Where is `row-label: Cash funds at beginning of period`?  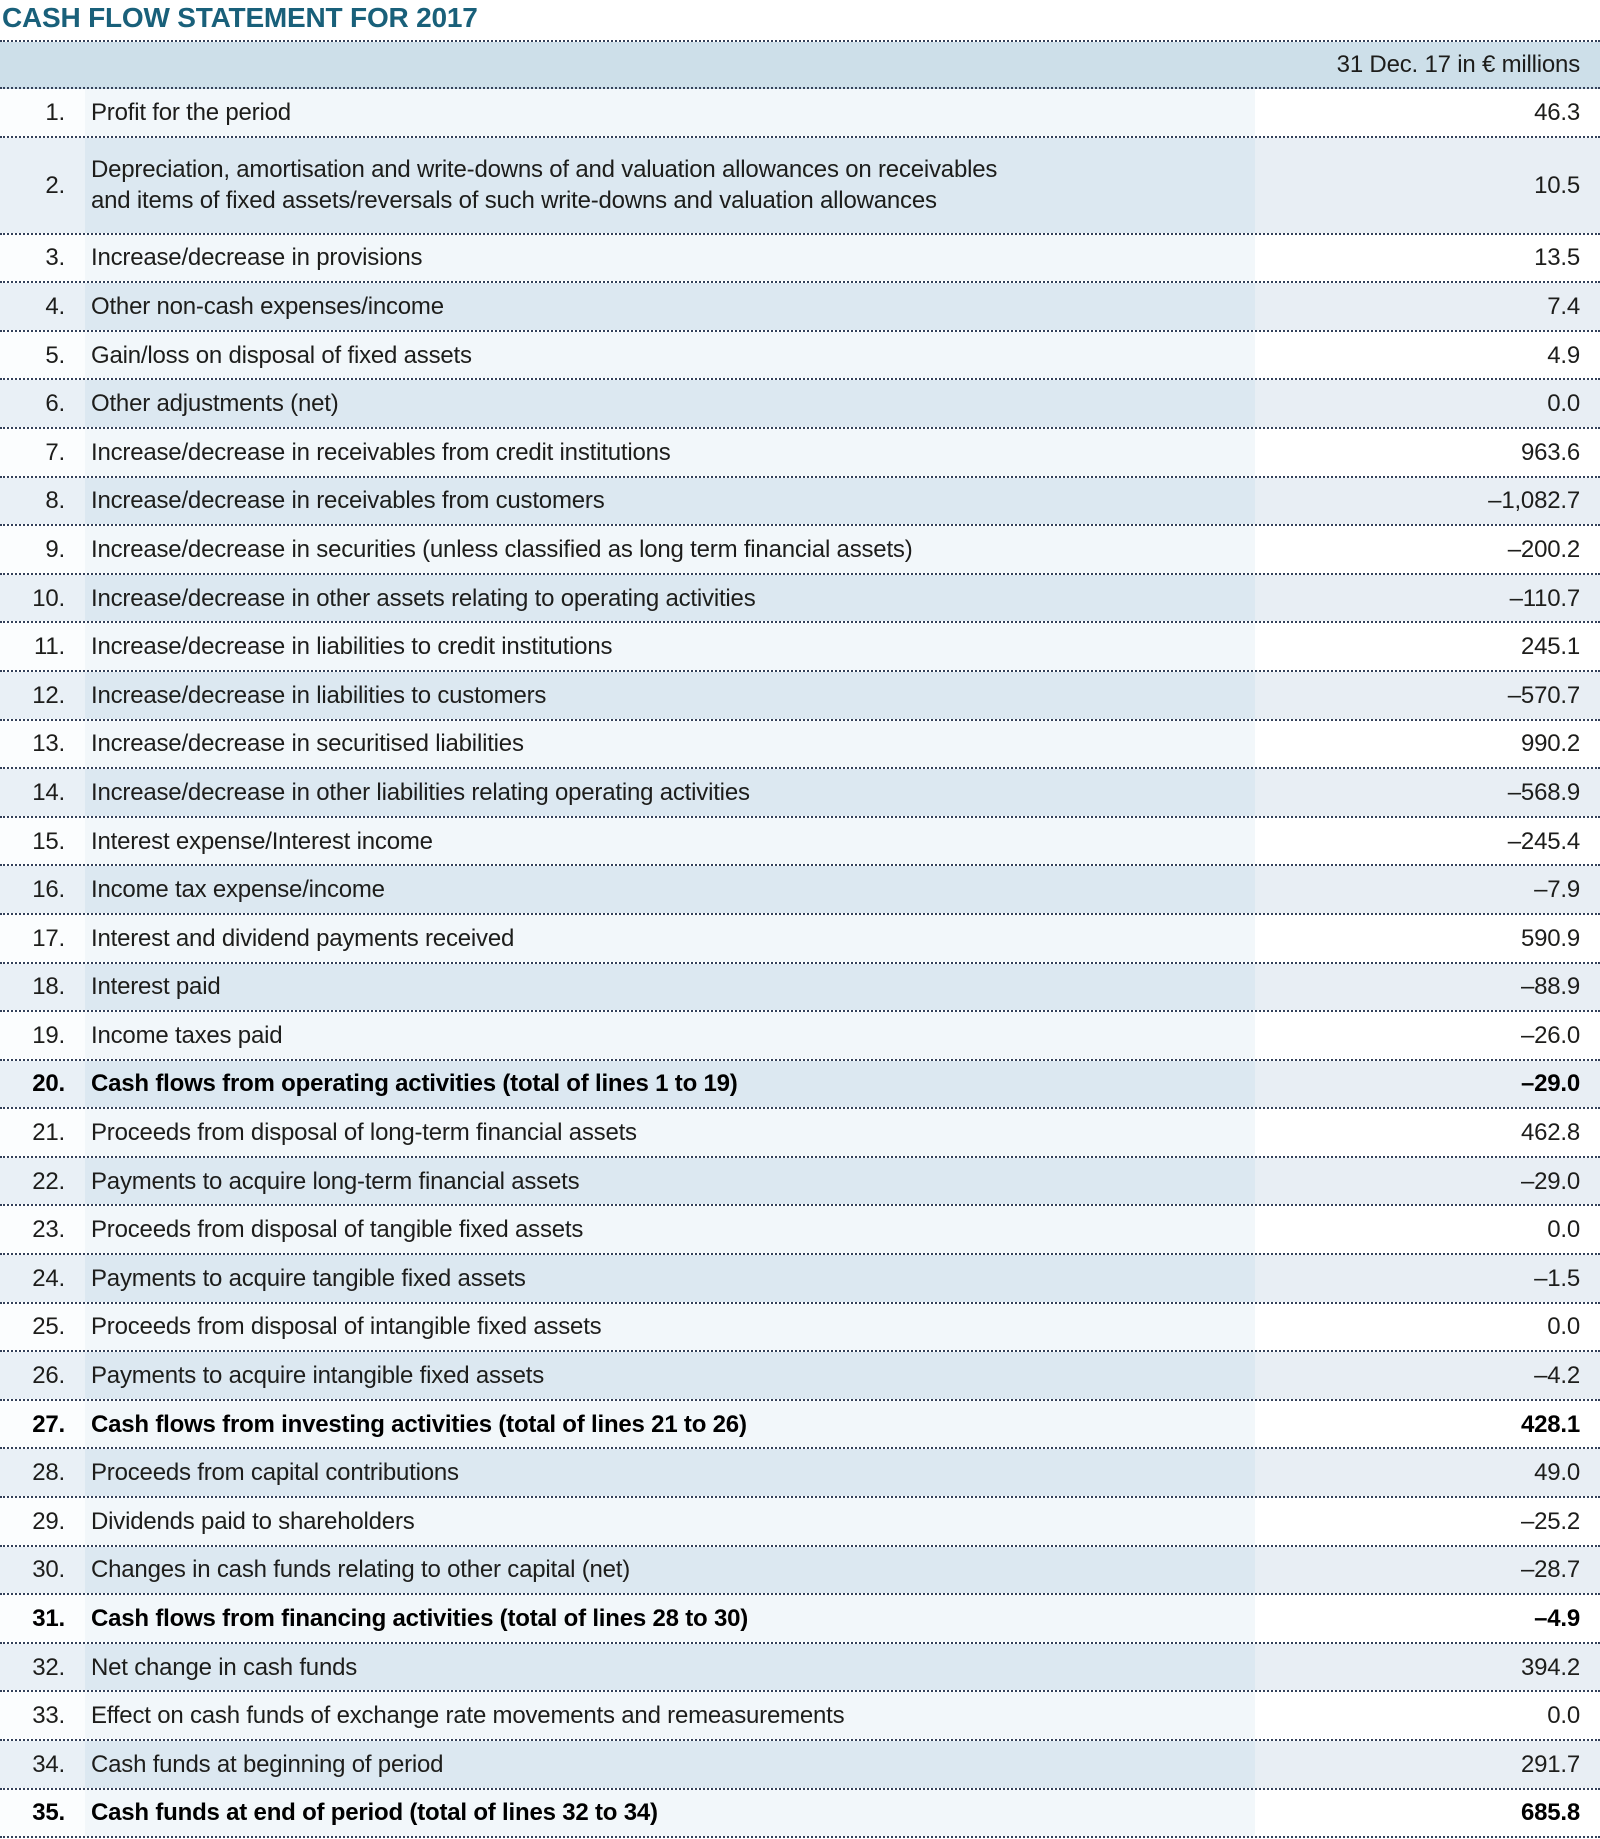
row-label: Cash funds at beginning of period is located at coordinates (670, 1764).